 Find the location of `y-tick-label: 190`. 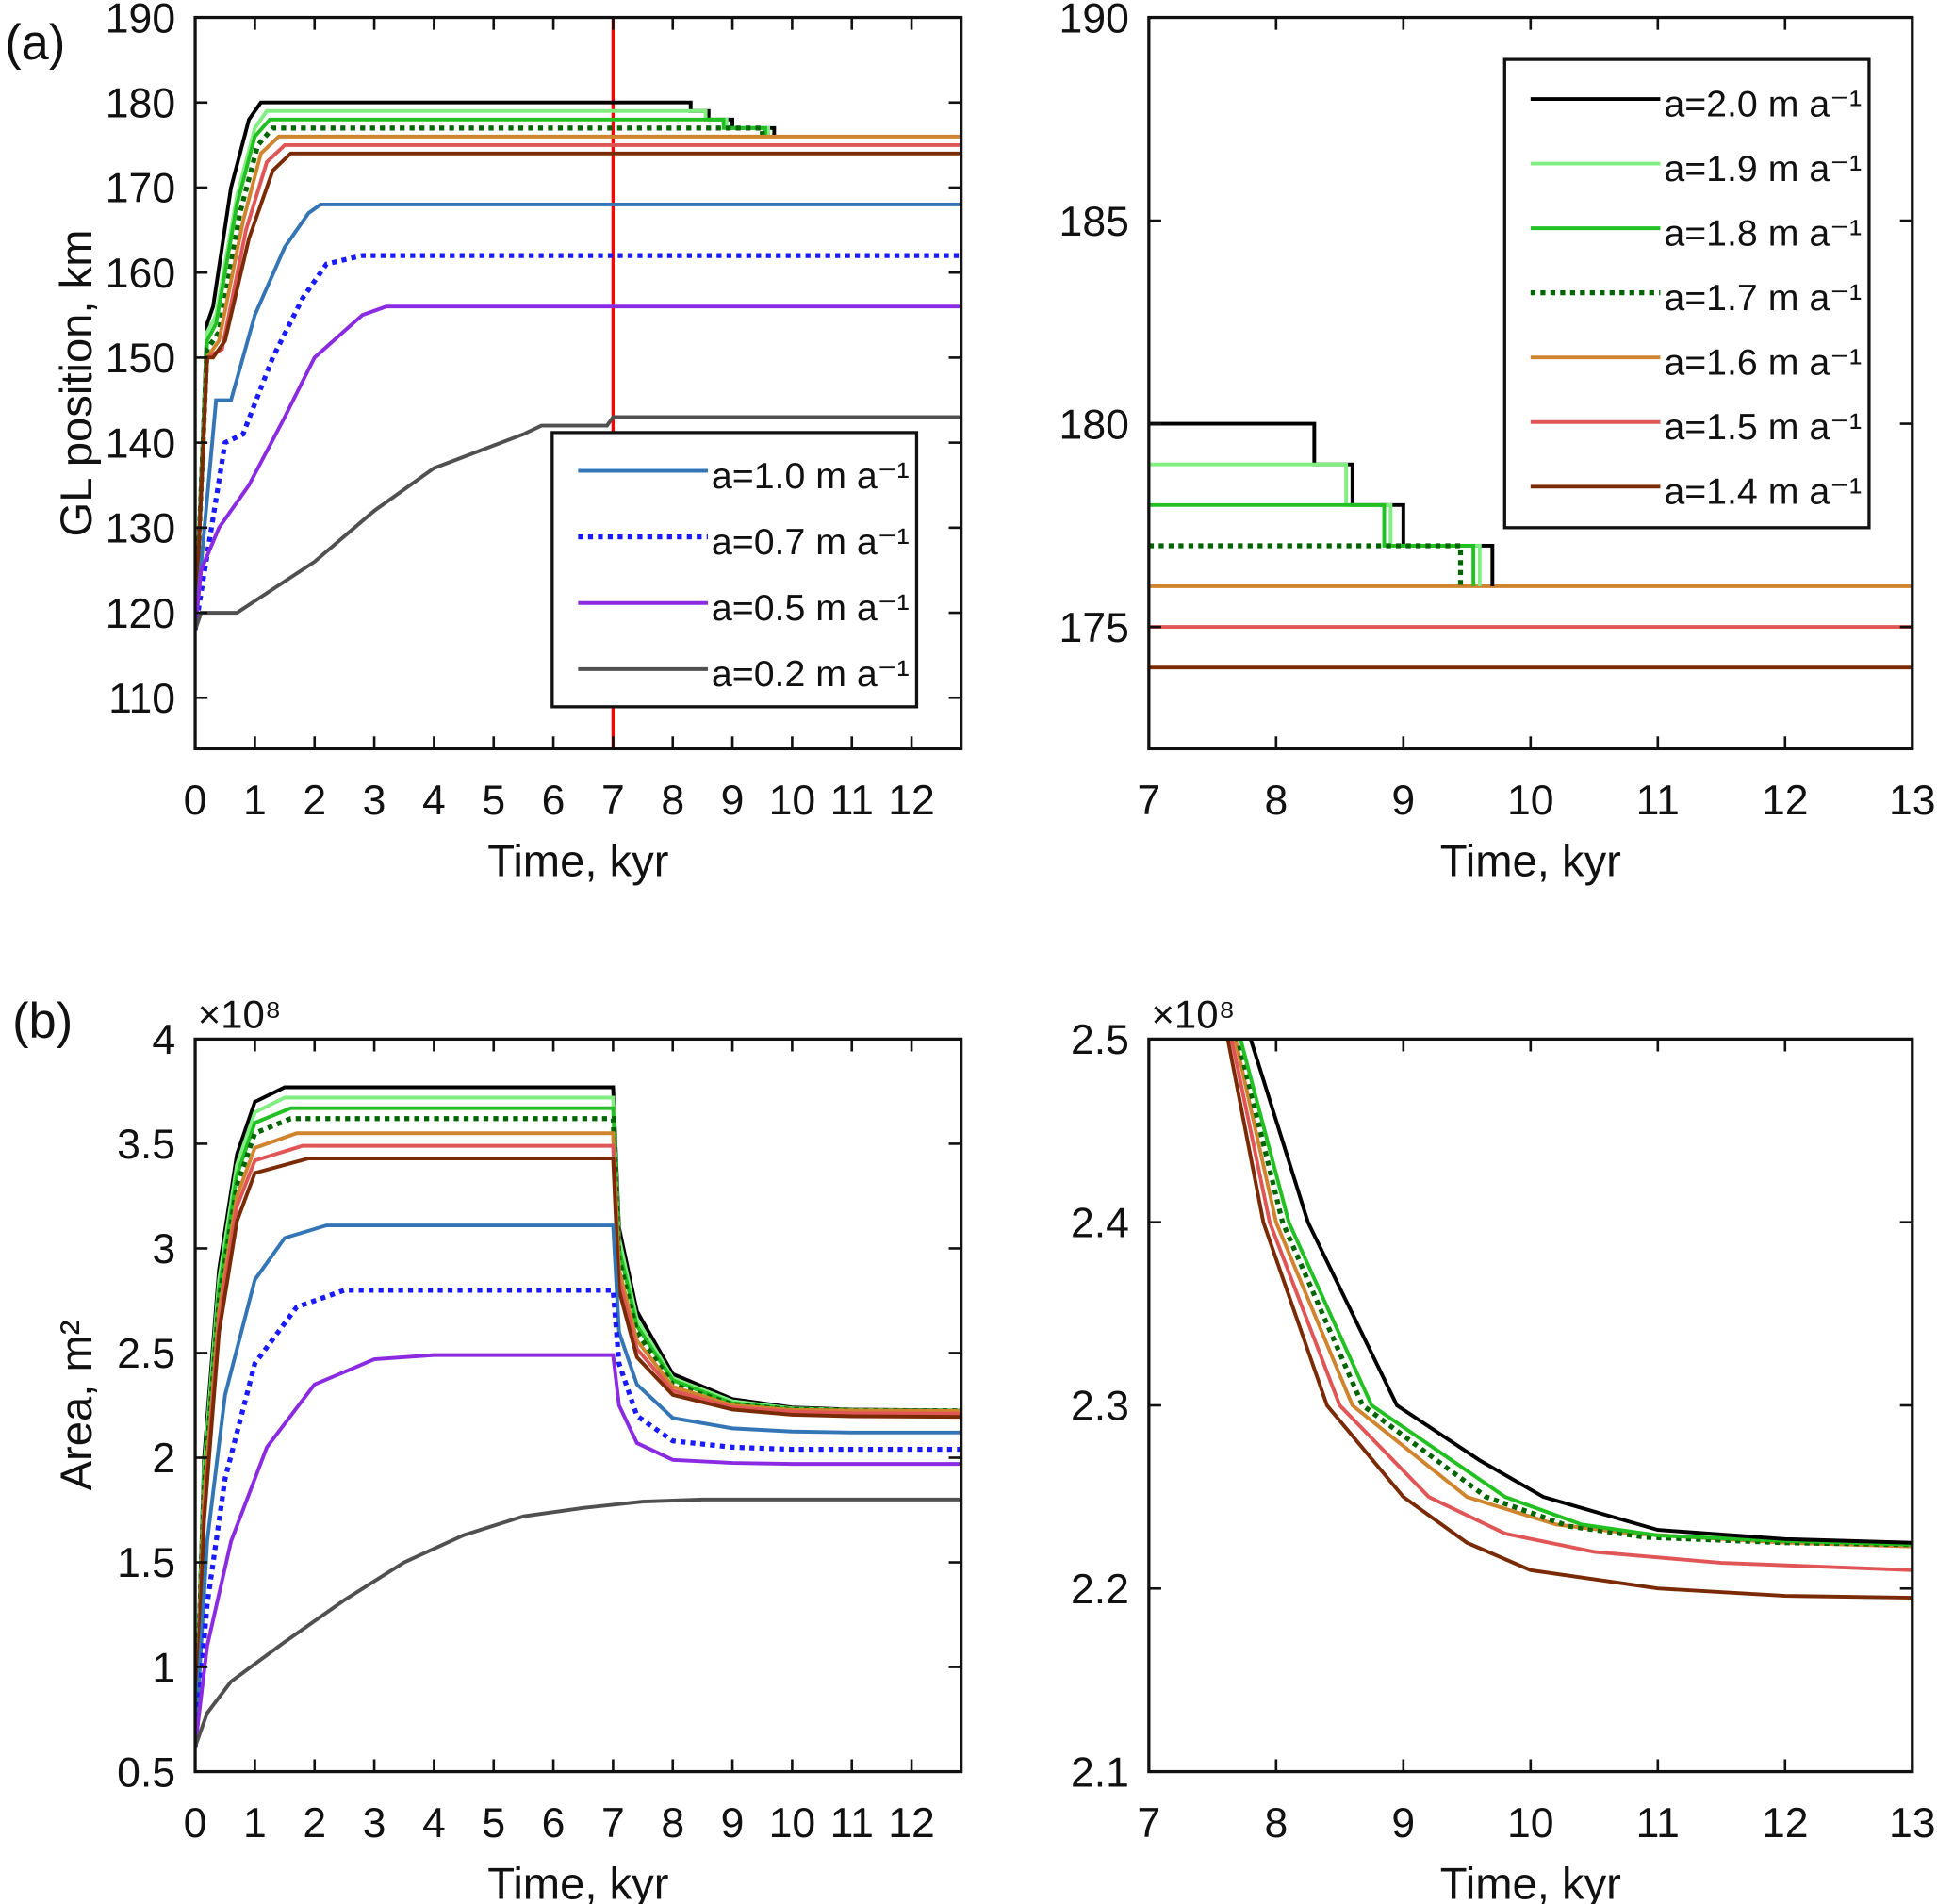

y-tick-label: 190 is located at coordinates (1094, 20).